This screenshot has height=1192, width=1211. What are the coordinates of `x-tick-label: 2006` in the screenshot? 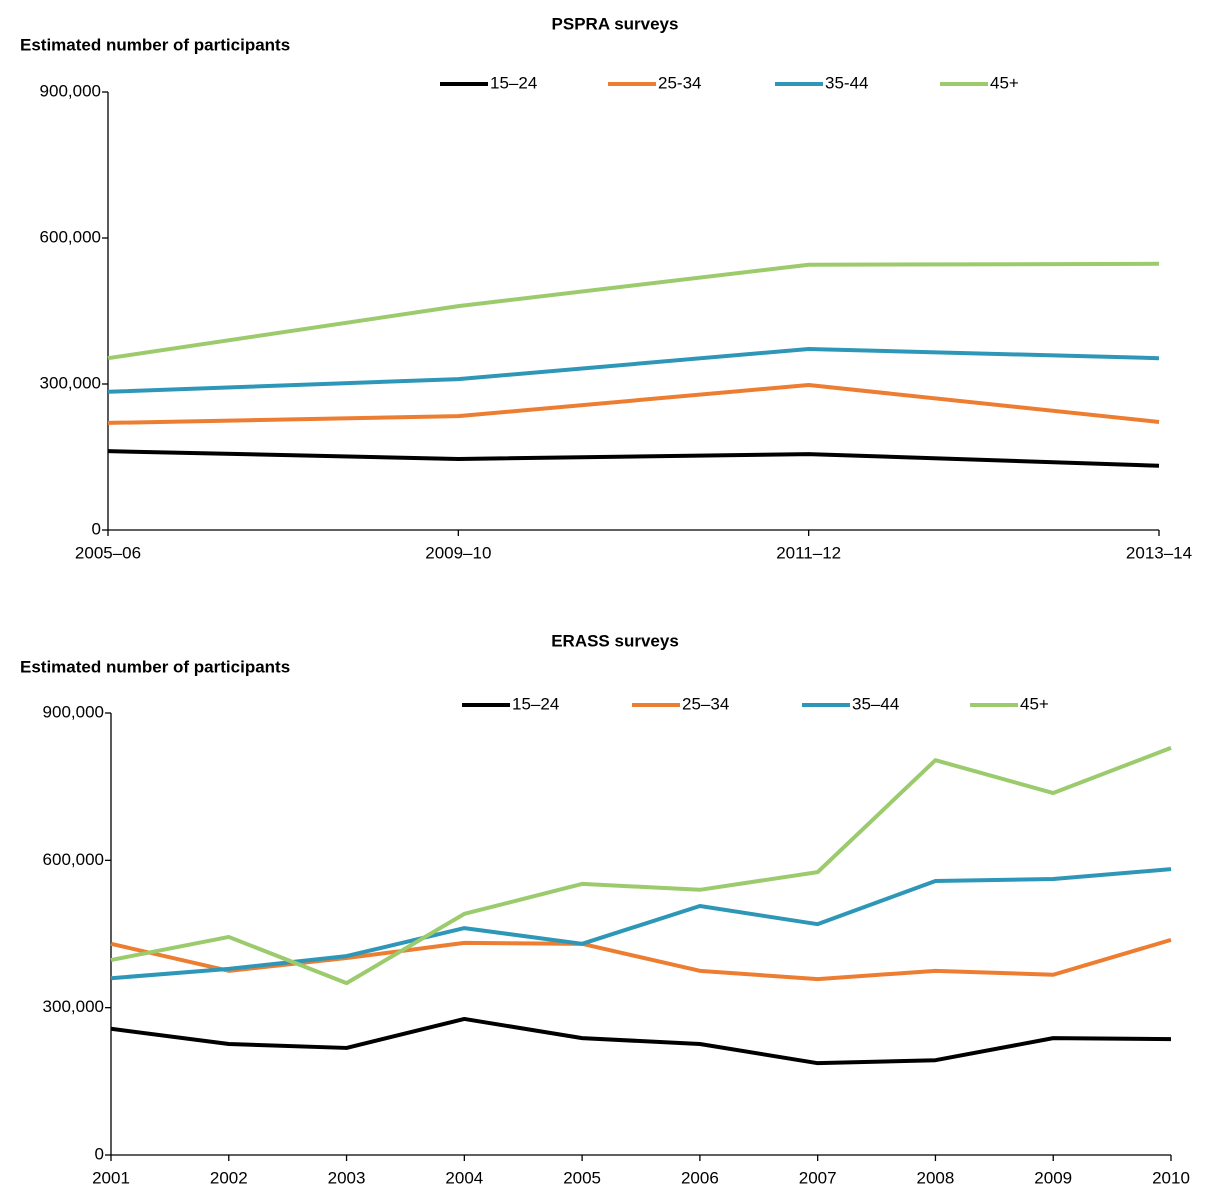 It's located at (700, 1177).